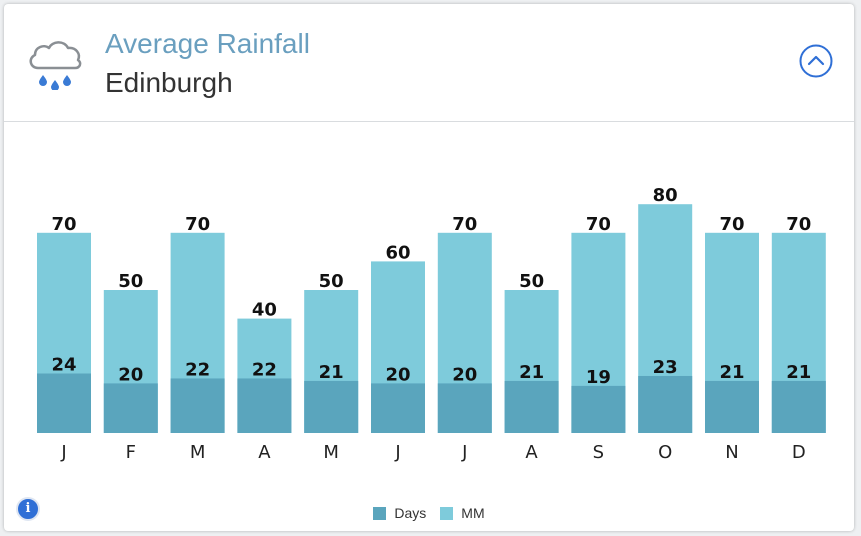 The width and height of the screenshot is (861, 536). What do you see at coordinates (598, 452) in the screenshot?
I see `x-tick-label: S` at bounding box center [598, 452].